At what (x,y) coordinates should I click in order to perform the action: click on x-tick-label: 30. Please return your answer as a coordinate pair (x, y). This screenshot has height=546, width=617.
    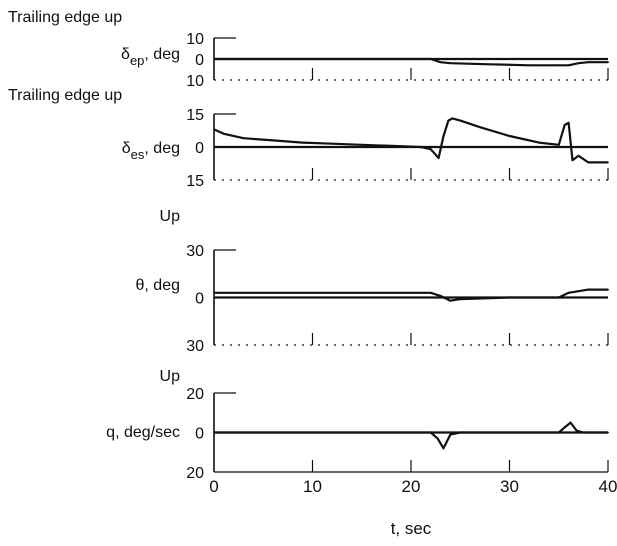
    Looking at the image, I should click on (509, 486).